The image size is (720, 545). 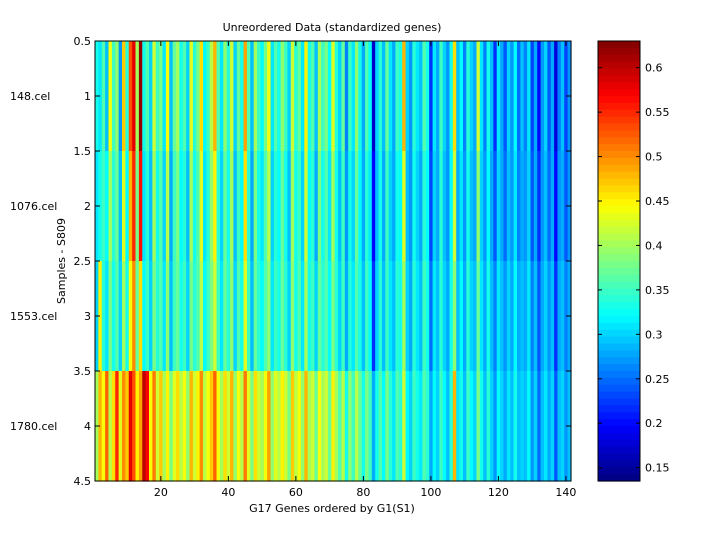 What do you see at coordinates (296, 492) in the screenshot?
I see `x-tick-label: 60` at bounding box center [296, 492].